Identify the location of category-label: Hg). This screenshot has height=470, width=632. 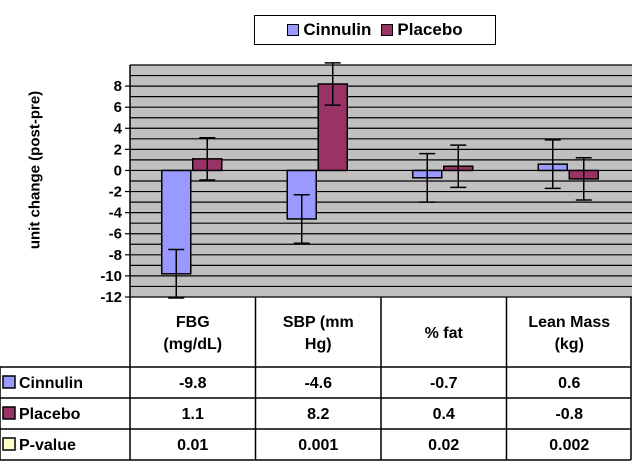
(318, 344).